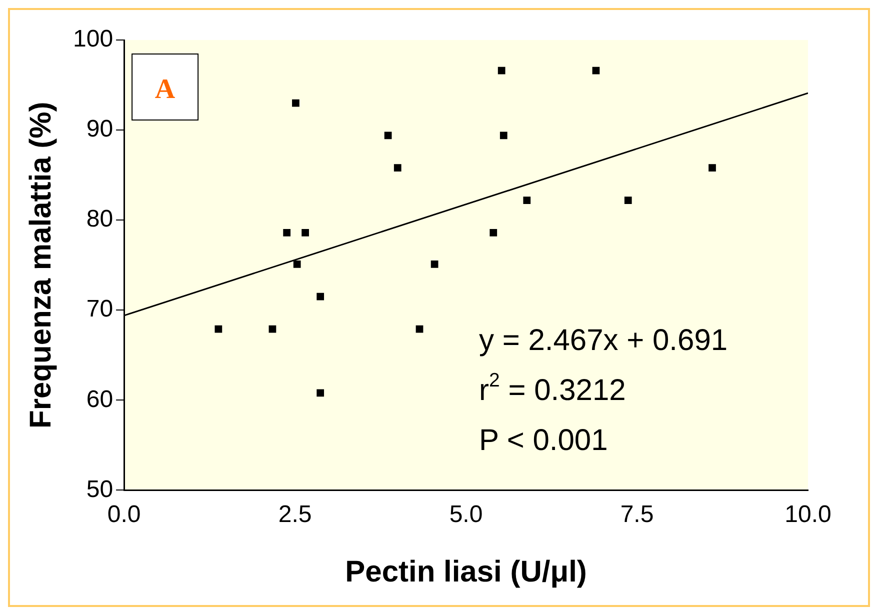  I want to click on annotation: P < 0.001, so click(543, 441).